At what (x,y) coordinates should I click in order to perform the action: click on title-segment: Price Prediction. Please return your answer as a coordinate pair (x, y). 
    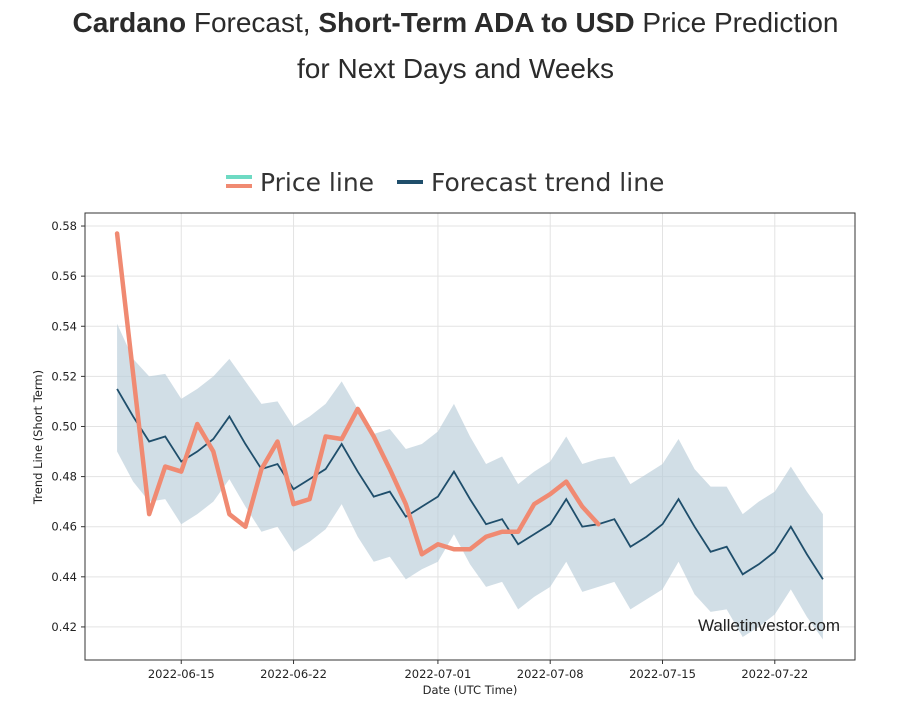
    Looking at the image, I should click on (736, 22).